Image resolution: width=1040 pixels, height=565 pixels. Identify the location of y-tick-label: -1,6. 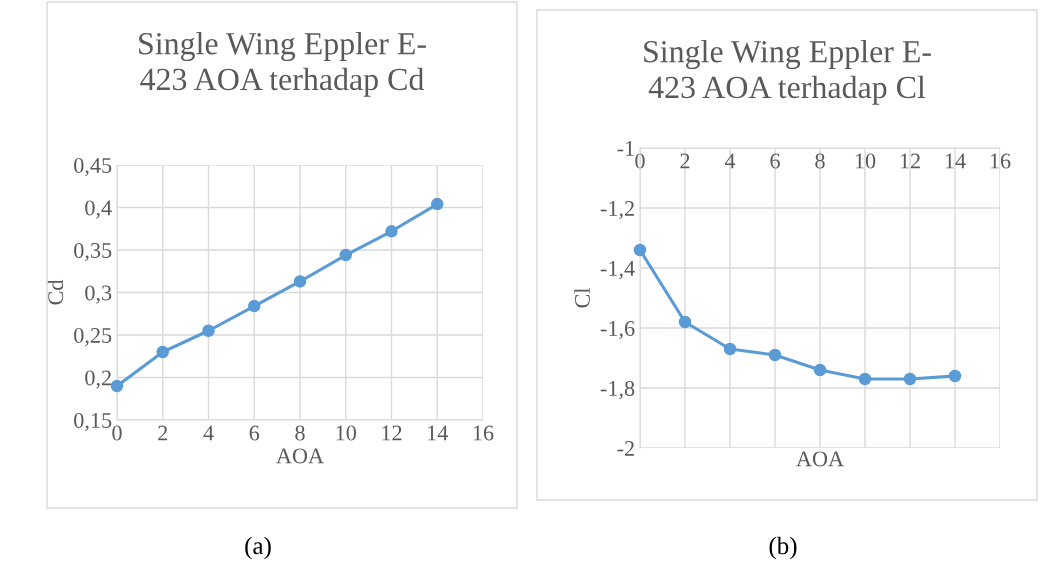
(617, 330).